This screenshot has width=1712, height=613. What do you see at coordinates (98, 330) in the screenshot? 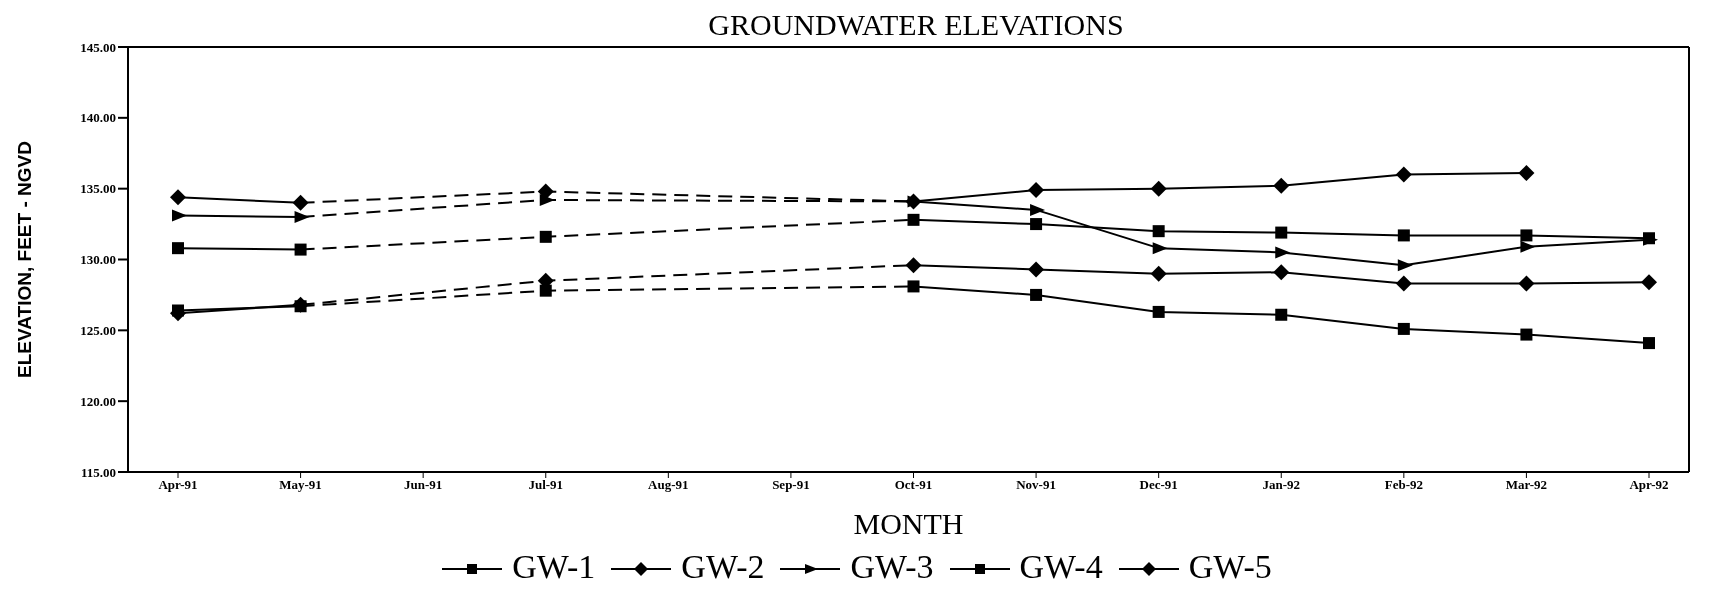
I see `y-tick-label: 125.00` at bounding box center [98, 330].